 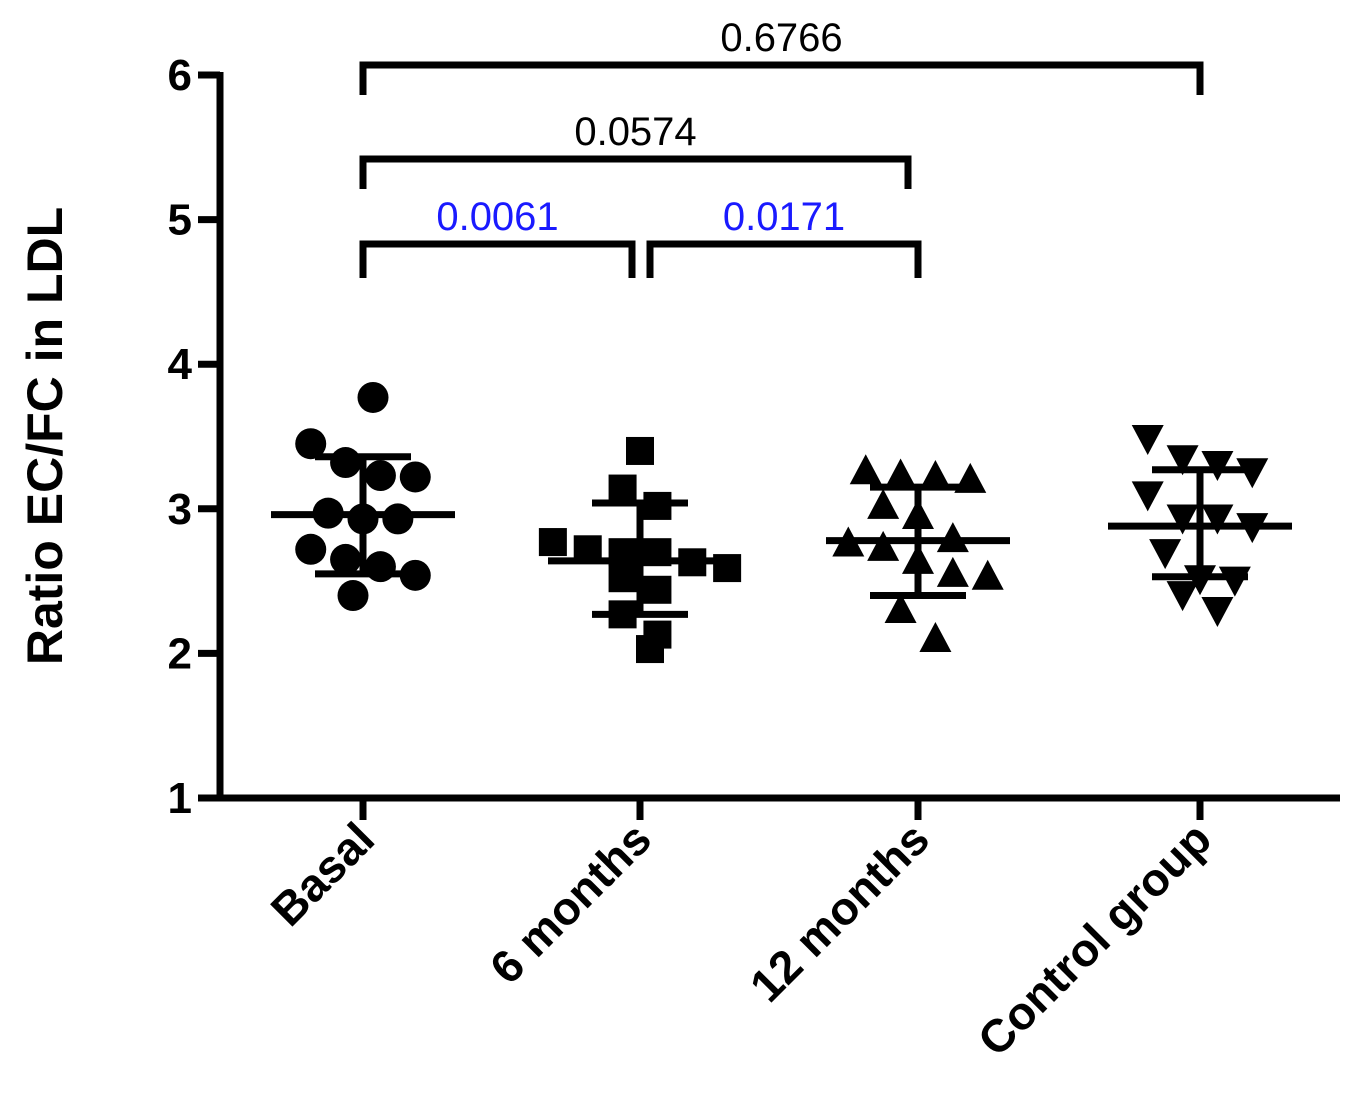 What do you see at coordinates (180, 364) in the screenshot?
I see `y-tick-label: 4` at bounding box center [180, 364].